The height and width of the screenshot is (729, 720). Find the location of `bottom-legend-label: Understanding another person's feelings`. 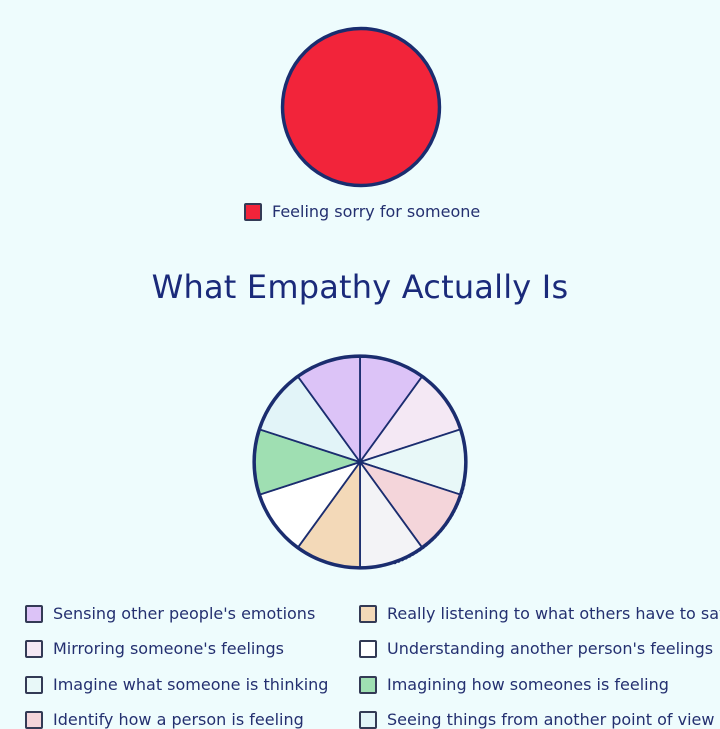

bottom-legend-label: Understanding another person's feelings is located at coordinates (550, 648).